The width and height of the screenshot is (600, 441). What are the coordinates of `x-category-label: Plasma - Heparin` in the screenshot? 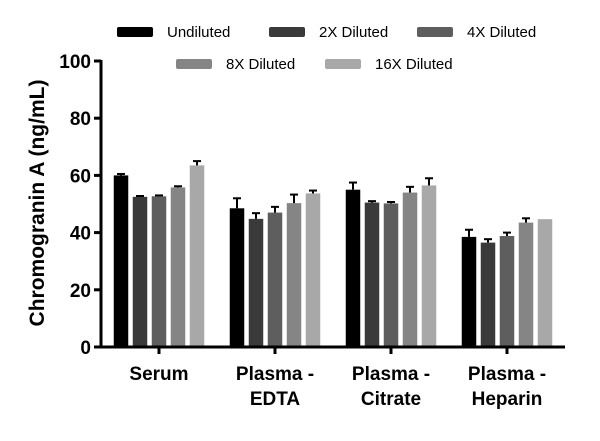 It's located at (507, 387).